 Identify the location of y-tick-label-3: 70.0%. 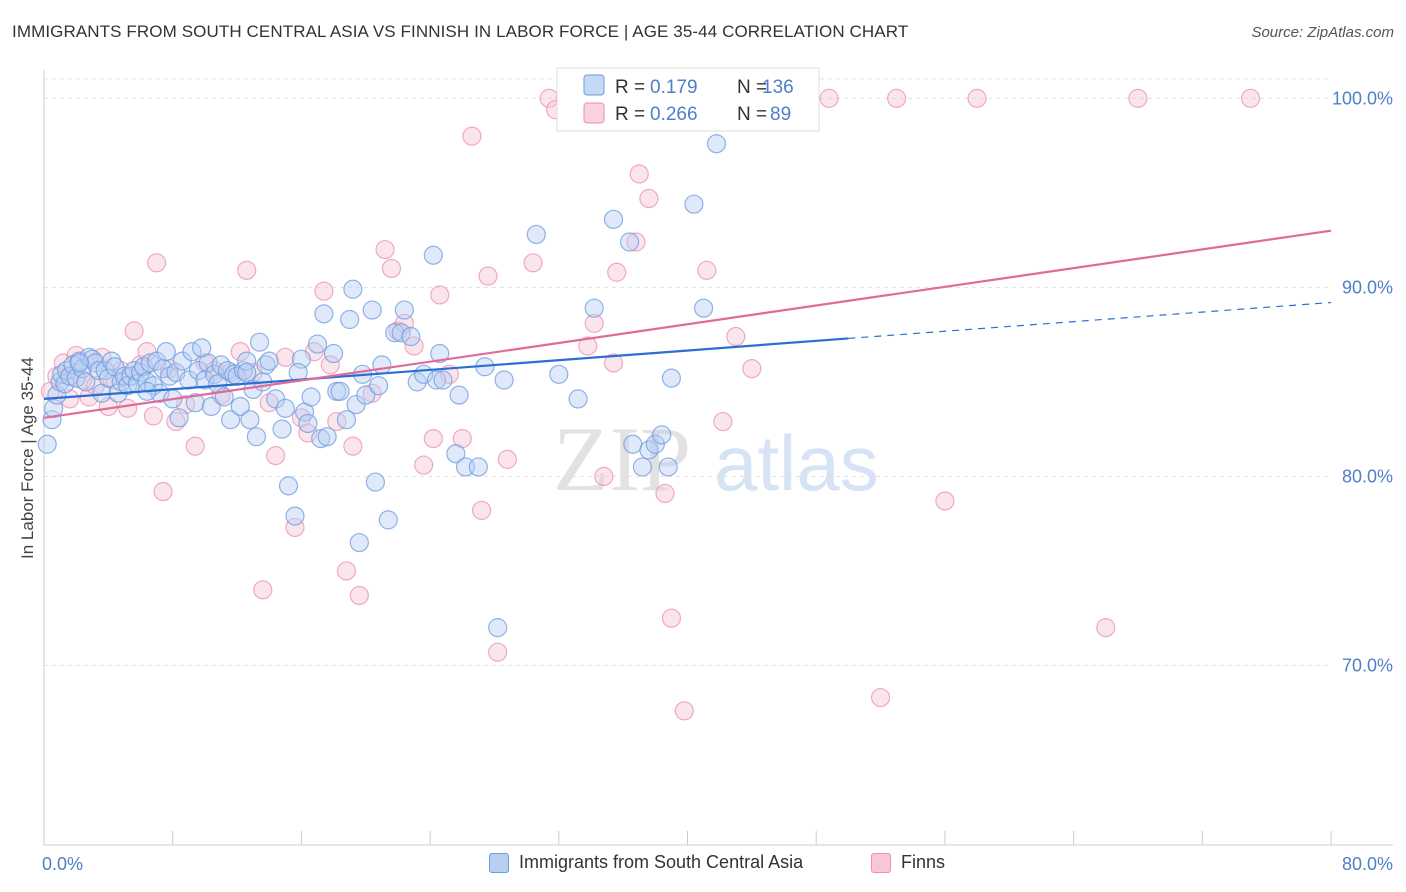
(1367, 665).